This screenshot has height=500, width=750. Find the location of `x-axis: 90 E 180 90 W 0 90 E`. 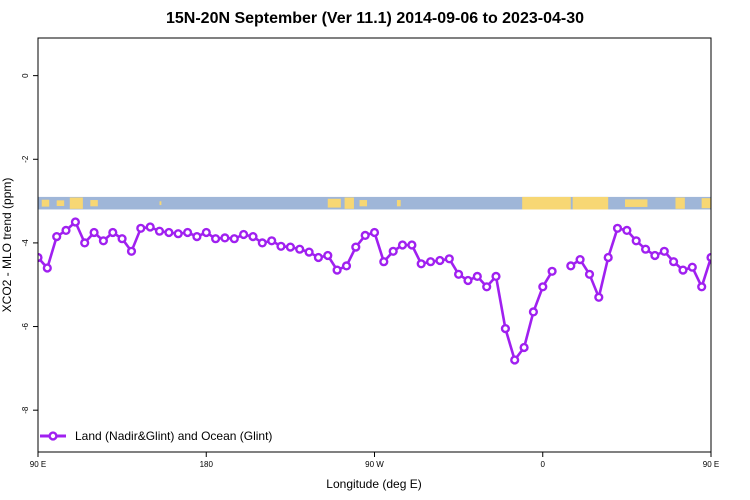

x-axis: 90 E 180 90 W 0 90 E is located at coordinates (374, 460).